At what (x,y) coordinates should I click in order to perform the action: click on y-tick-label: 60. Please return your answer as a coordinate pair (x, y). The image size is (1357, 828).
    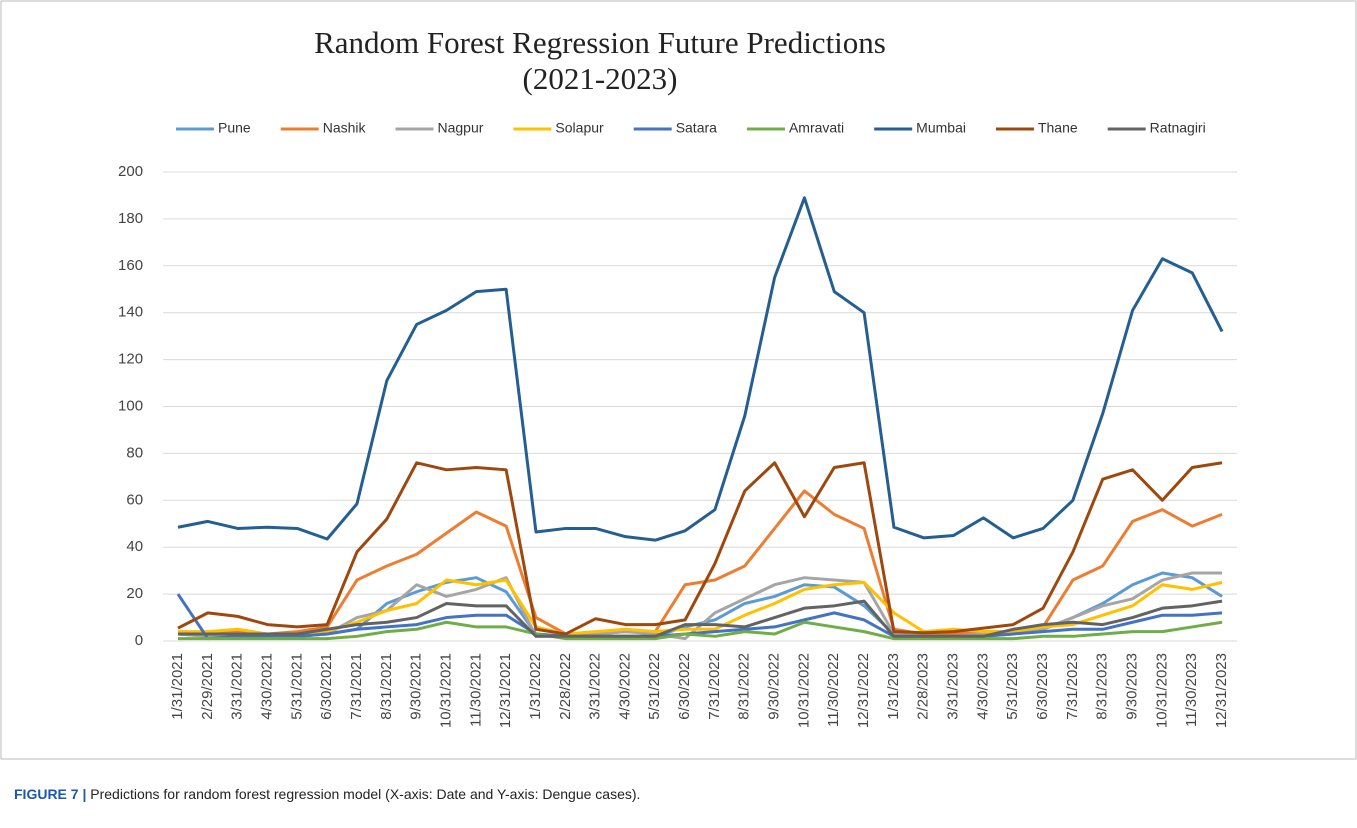
    Looking at the image, I should click on (134, 499).